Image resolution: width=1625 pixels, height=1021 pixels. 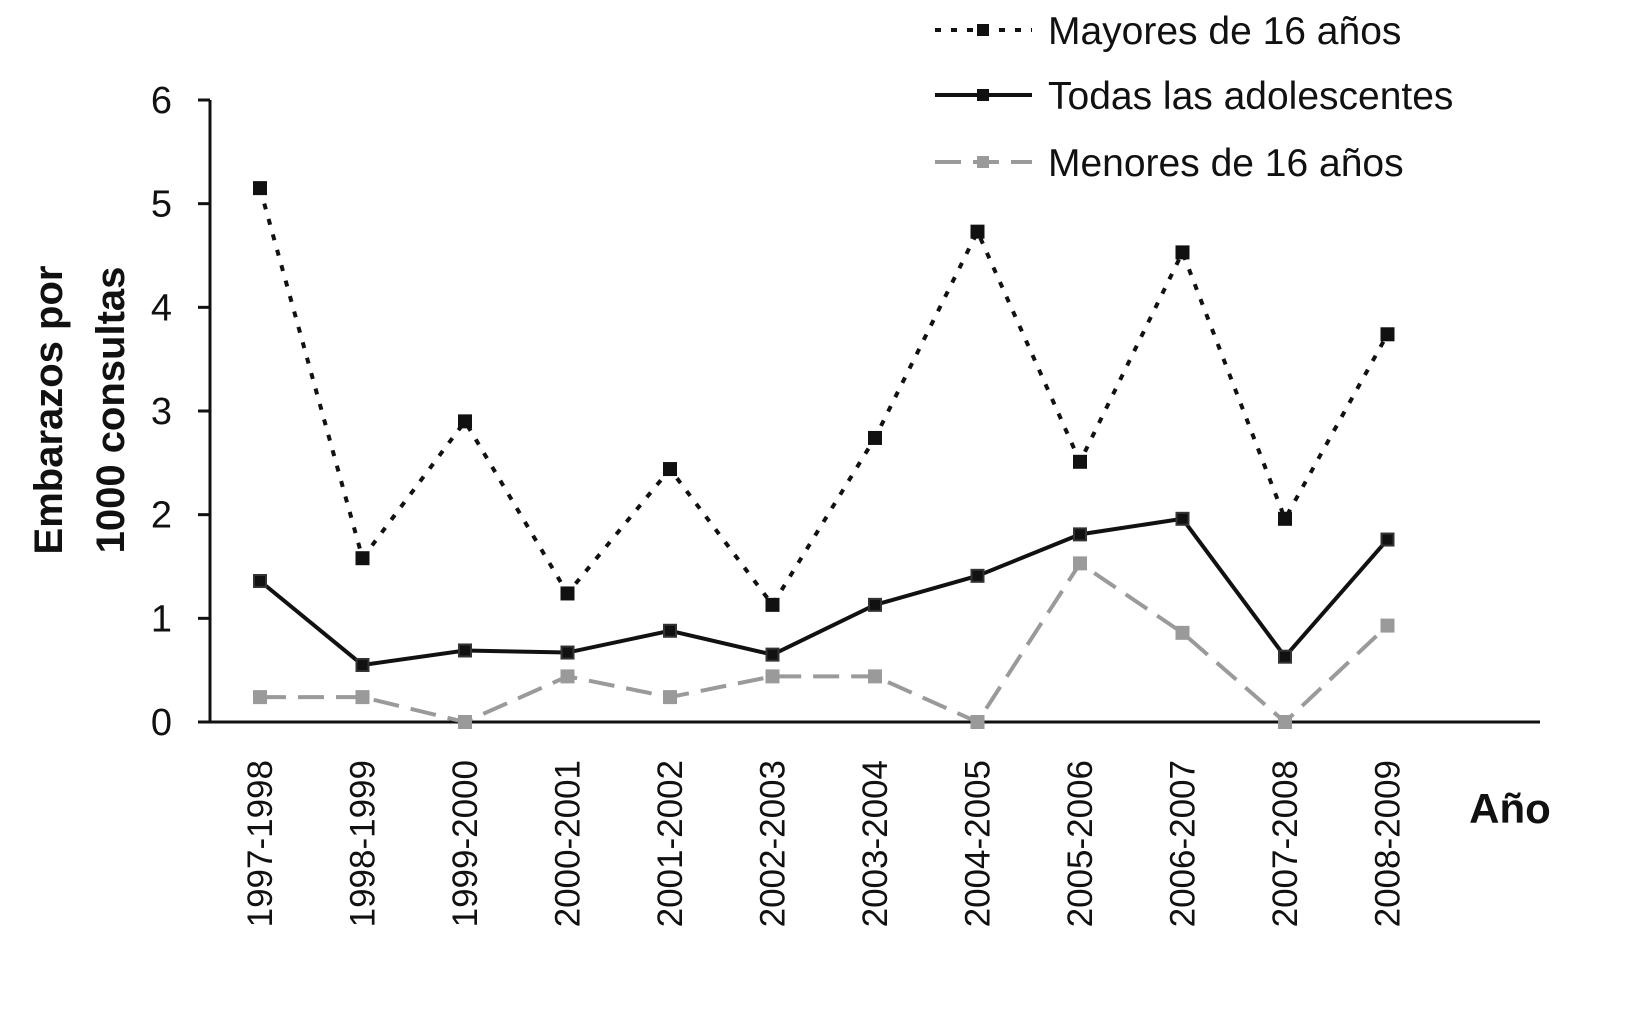 What do you see at coordinates (49, 410) in the screenshot?
I see `y-axis-label-line: Embarazos por` at bounding box center [49, 410].